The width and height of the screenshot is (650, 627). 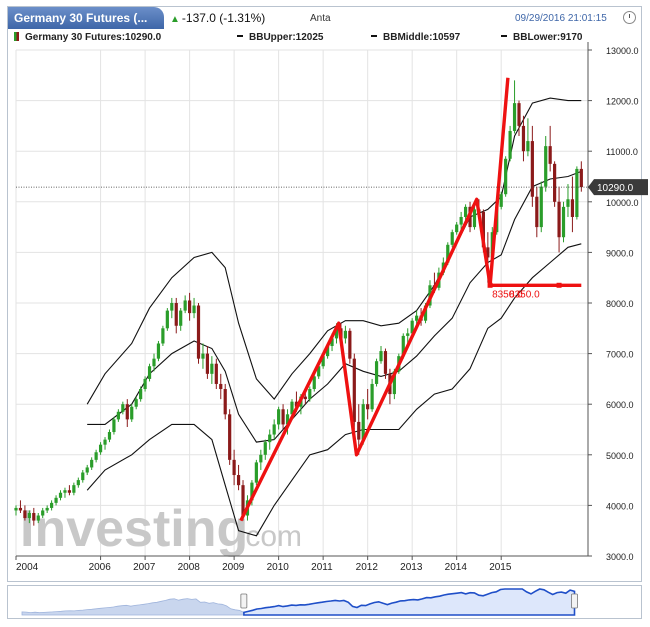 I want to click on clock-icon, so click(x=629, y=17).